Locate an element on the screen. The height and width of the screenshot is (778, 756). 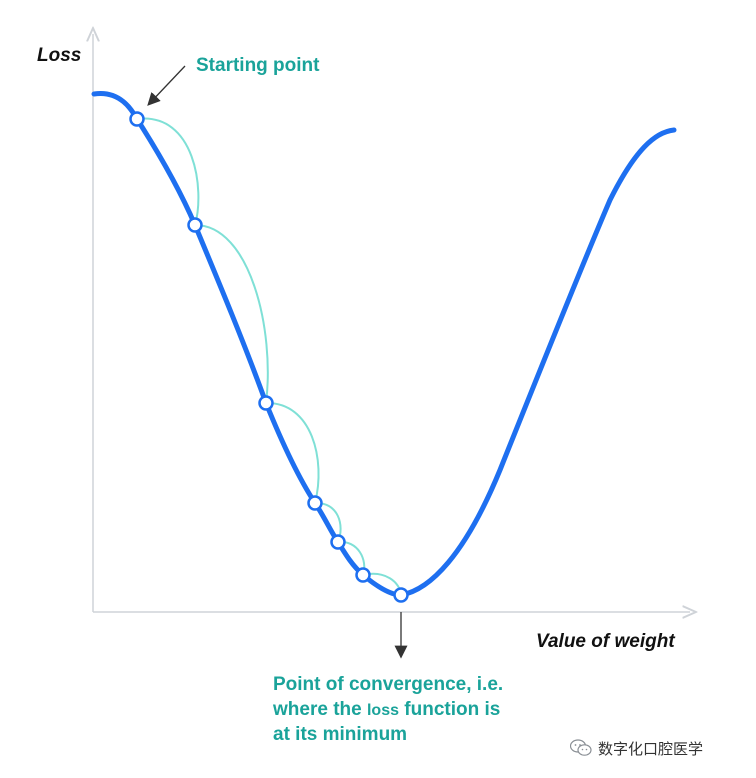
convergence-label-part: function is is located at coordinates (449, 709).